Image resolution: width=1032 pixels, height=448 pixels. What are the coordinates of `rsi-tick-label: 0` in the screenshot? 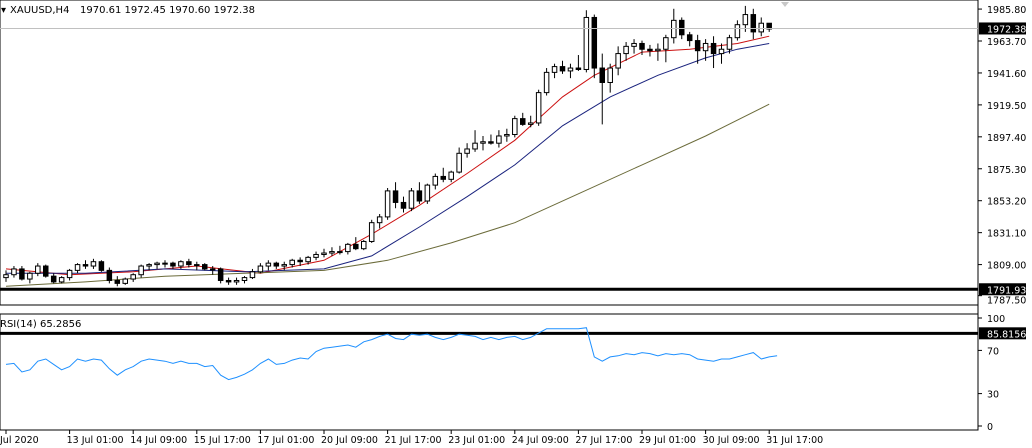 It's located at (990, 427).